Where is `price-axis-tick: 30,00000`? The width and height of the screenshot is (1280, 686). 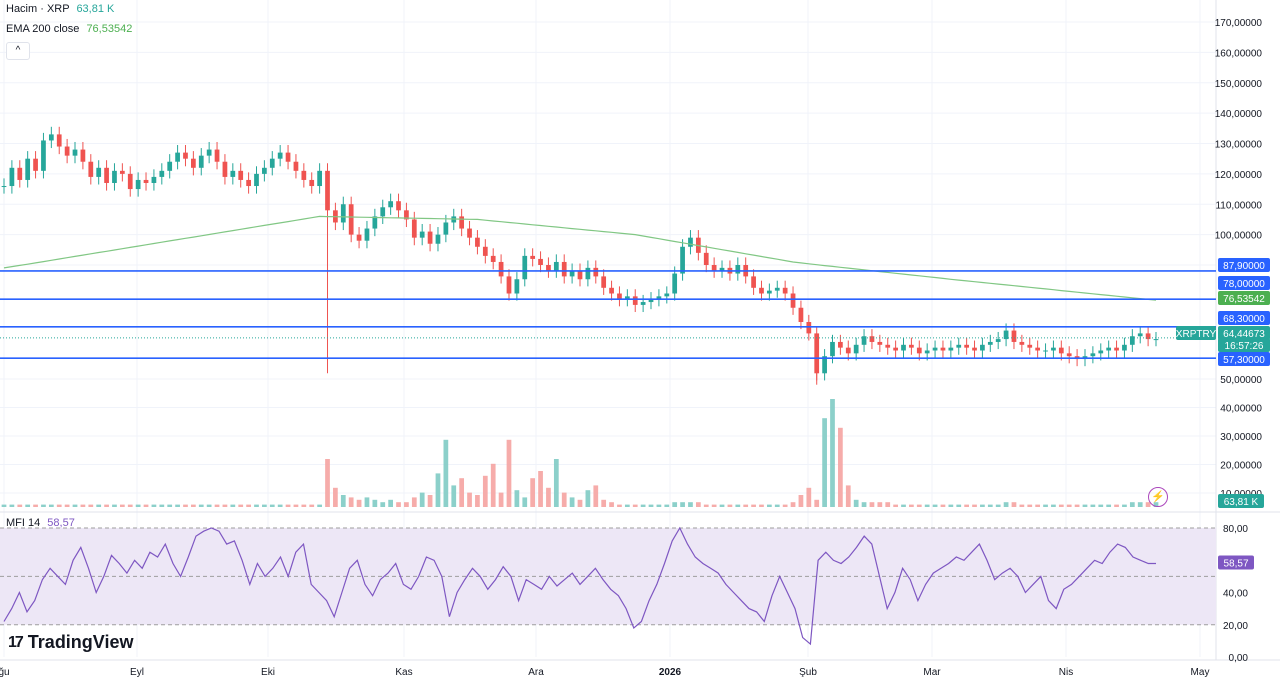 price-axis-tick: 30,00000 is located at coordinates (1241, 437).